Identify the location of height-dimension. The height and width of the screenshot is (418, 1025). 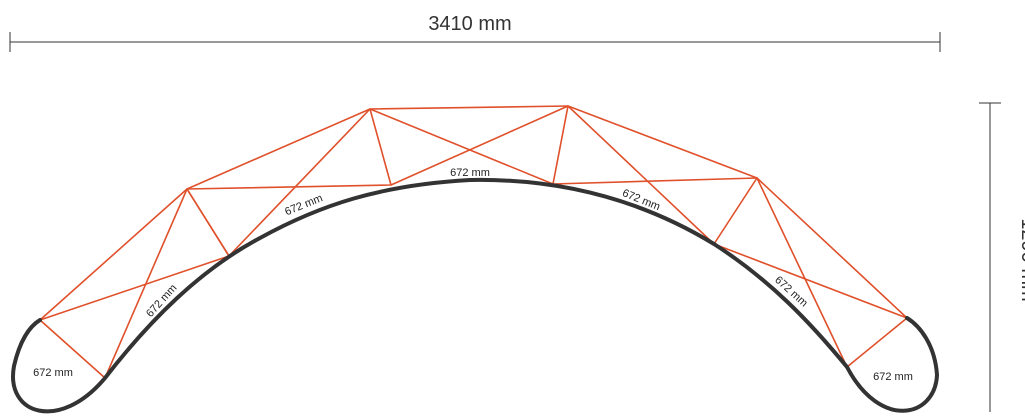
(990, 257).